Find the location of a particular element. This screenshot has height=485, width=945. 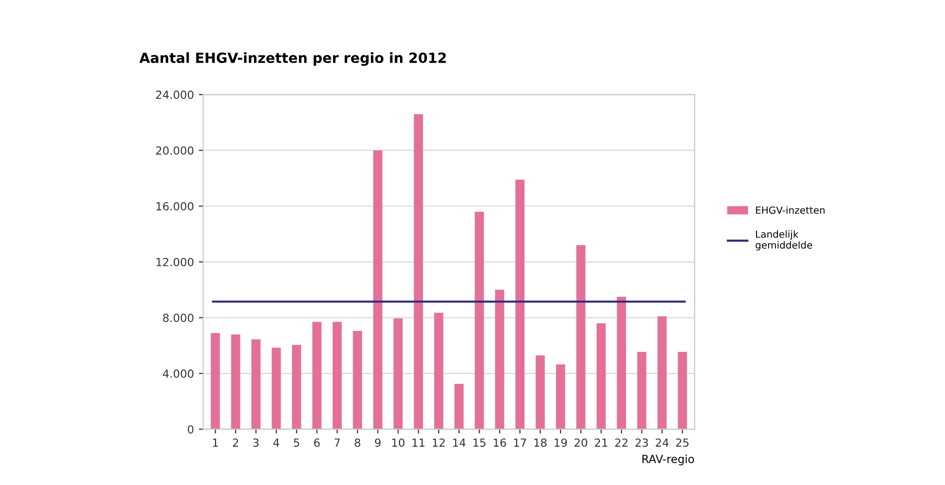

x-tick-label: 8 is located at coordinates (357, 442).